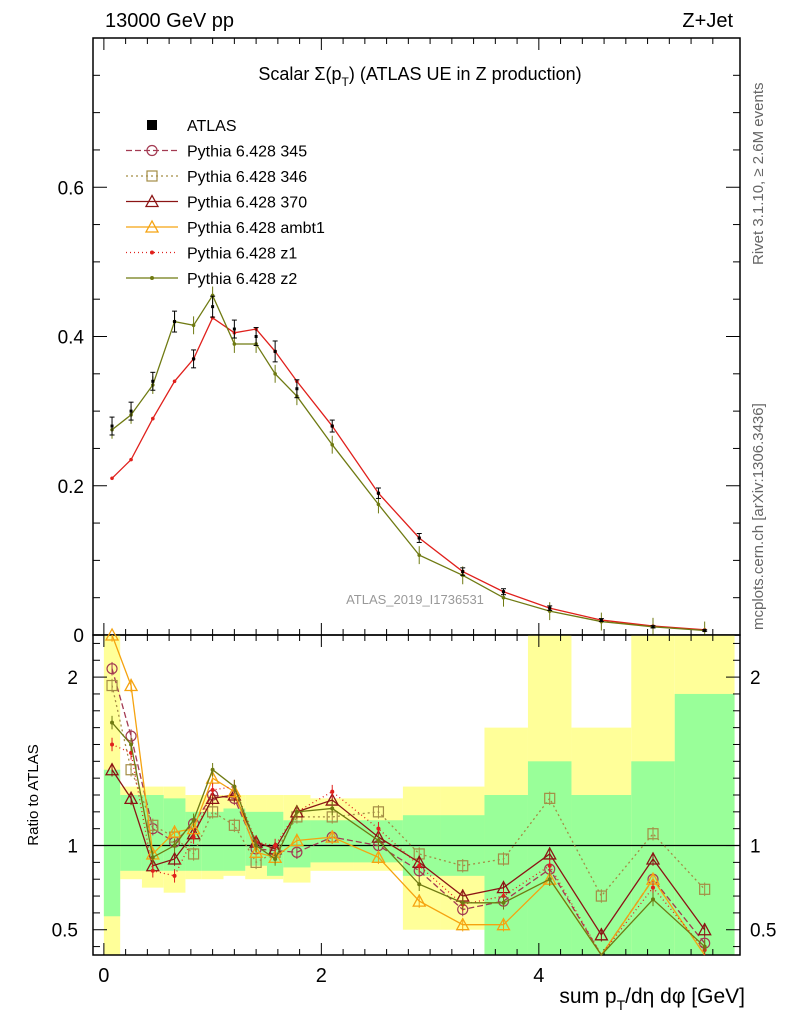 This screenshot has width=786, height=1024. Describe the element at coordinates (33, 794) in the screenshot. I see `y-axis-label-ratio: Ratio to ATLAS` at that location.